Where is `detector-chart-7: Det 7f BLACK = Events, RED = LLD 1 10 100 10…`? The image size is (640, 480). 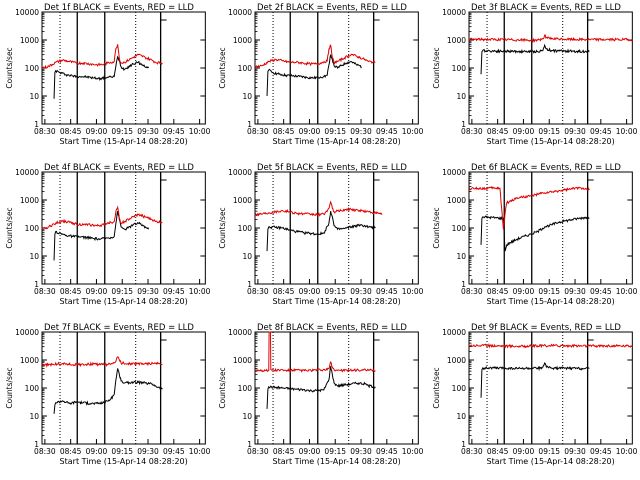 detector-chart-7: Det 7f BLACK = Events, RED = LLD 1 10 100 10… is located at coordinates (108, 394).